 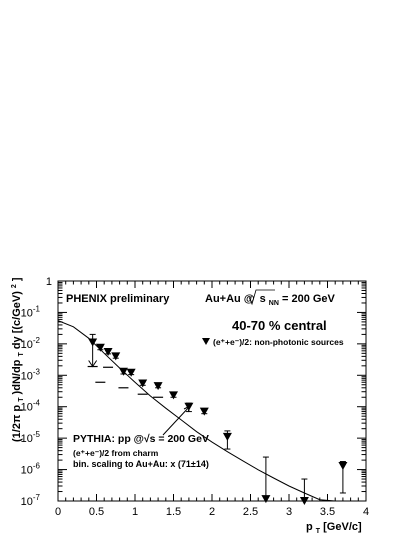 What do you see at coordinates (118, 299) in the screenshot?
I see `phenix-label: PHENIX preliminary` at bounding box center [118, 299].